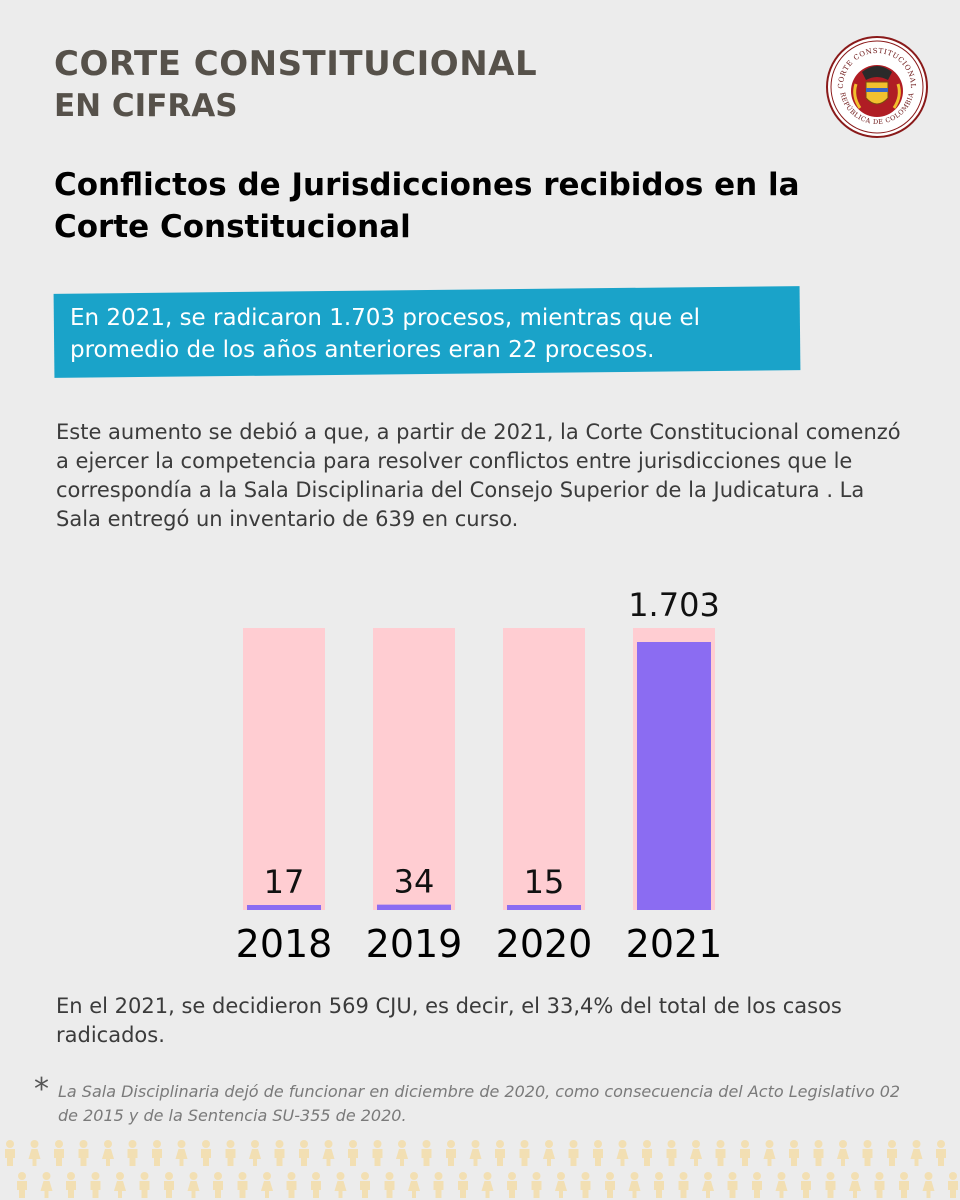  What do you see at coordinates (544, 769) in the screenshot?
I see `bar-track-2020` at bounding box center [544, 769].